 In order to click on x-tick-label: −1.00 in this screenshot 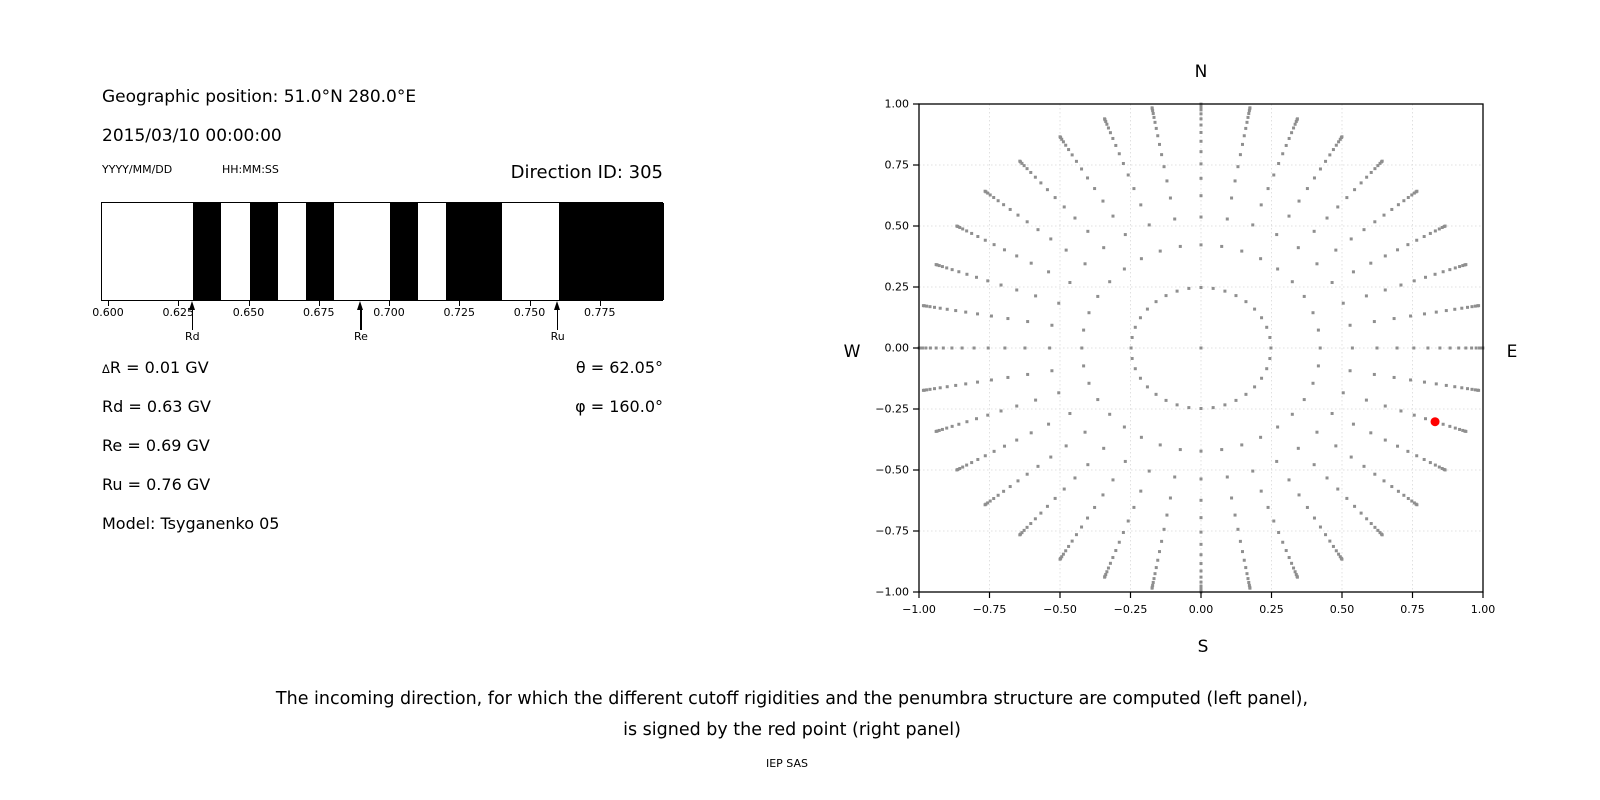, I will do `click(919, 609)`.